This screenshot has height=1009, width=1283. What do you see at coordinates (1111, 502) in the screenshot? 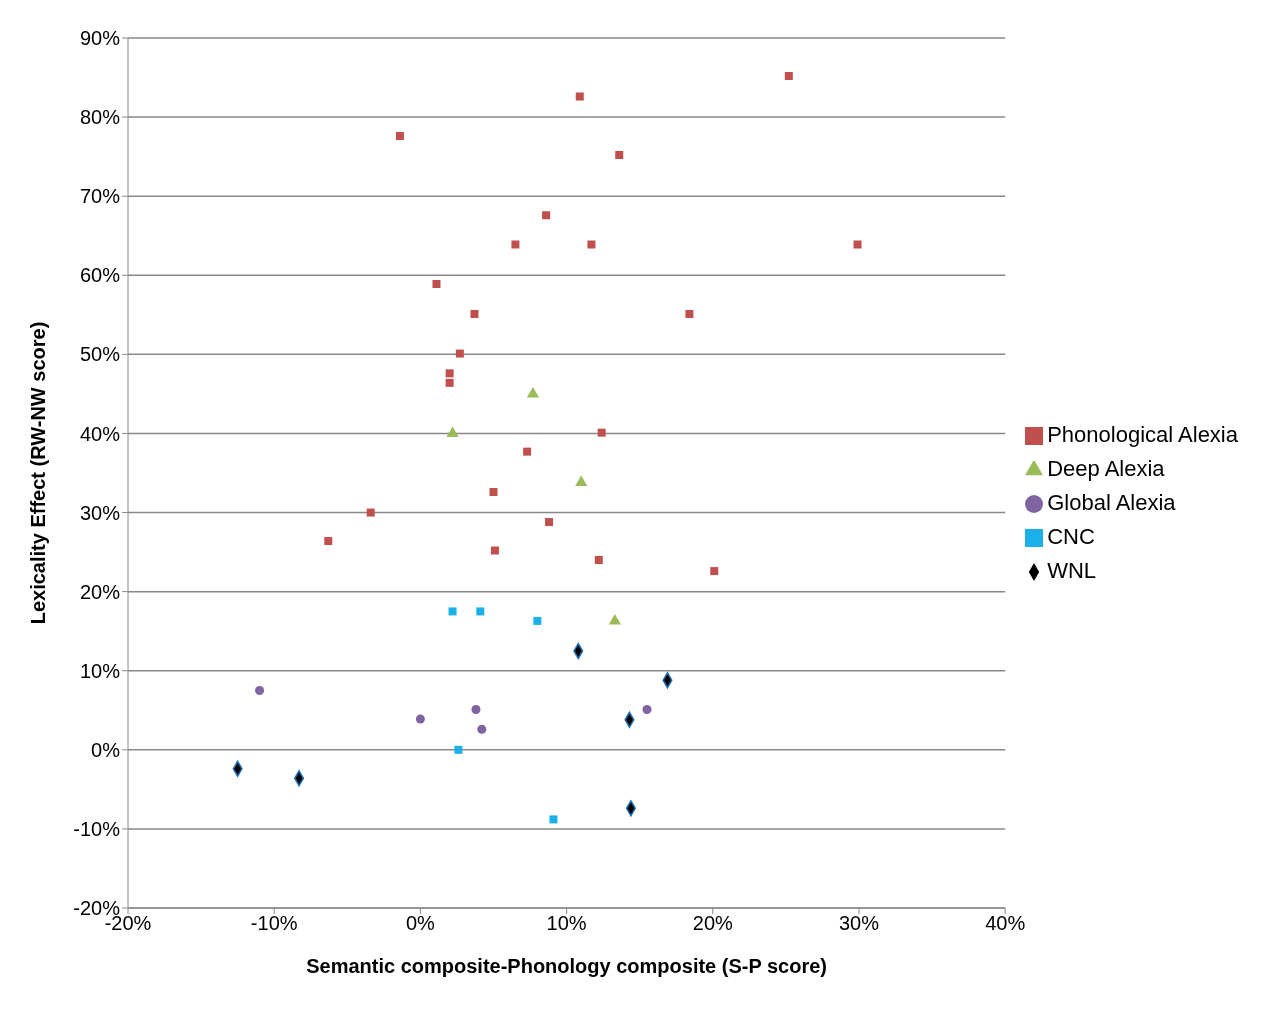
I see `legend-label: Global Alexia` at bounding box center [1111, 502].